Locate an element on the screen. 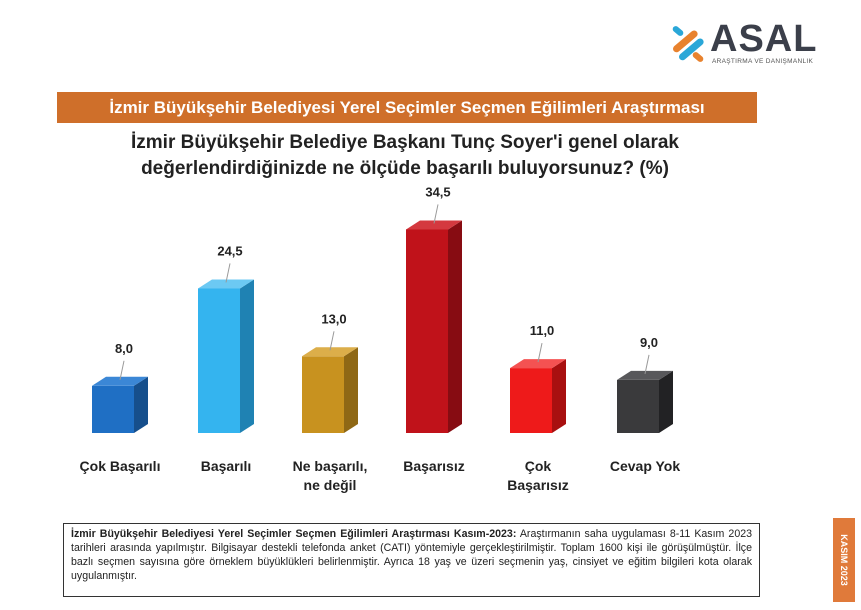  category-label-5-0: Cevap Yok is located at coordinates (645, 466).